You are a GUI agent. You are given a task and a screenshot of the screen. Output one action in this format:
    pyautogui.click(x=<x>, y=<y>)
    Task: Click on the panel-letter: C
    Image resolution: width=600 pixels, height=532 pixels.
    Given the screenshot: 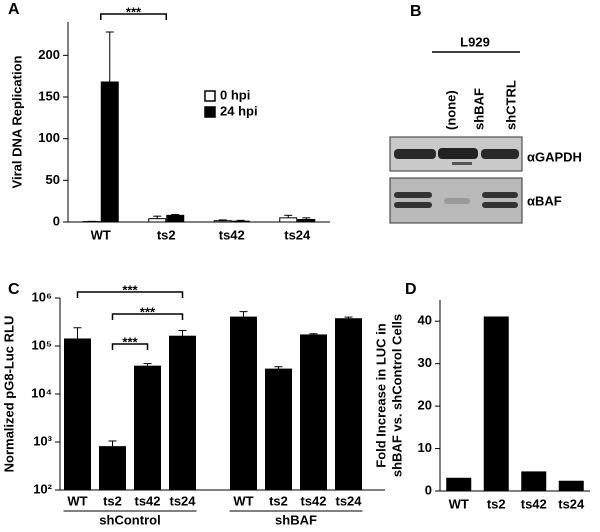 What is the action you would take?
    pyautogui.click(x=14, y=289)
    